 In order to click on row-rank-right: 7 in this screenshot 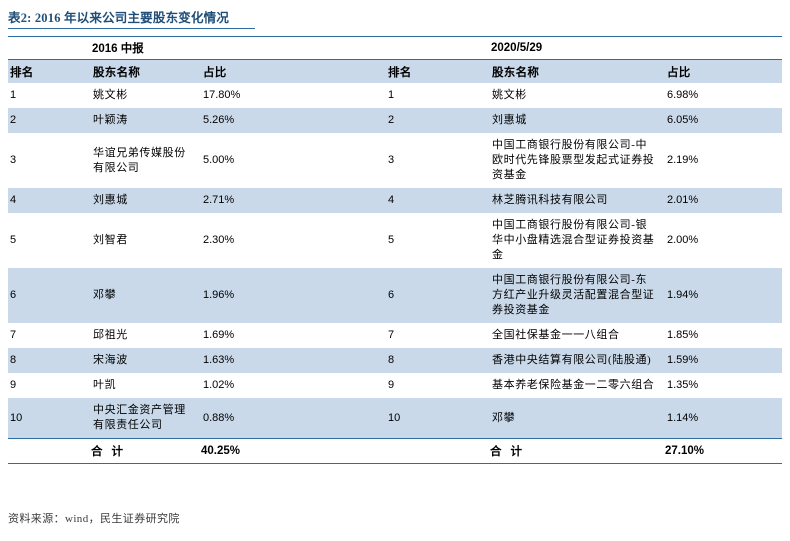, I will do `click(438, 335)`.